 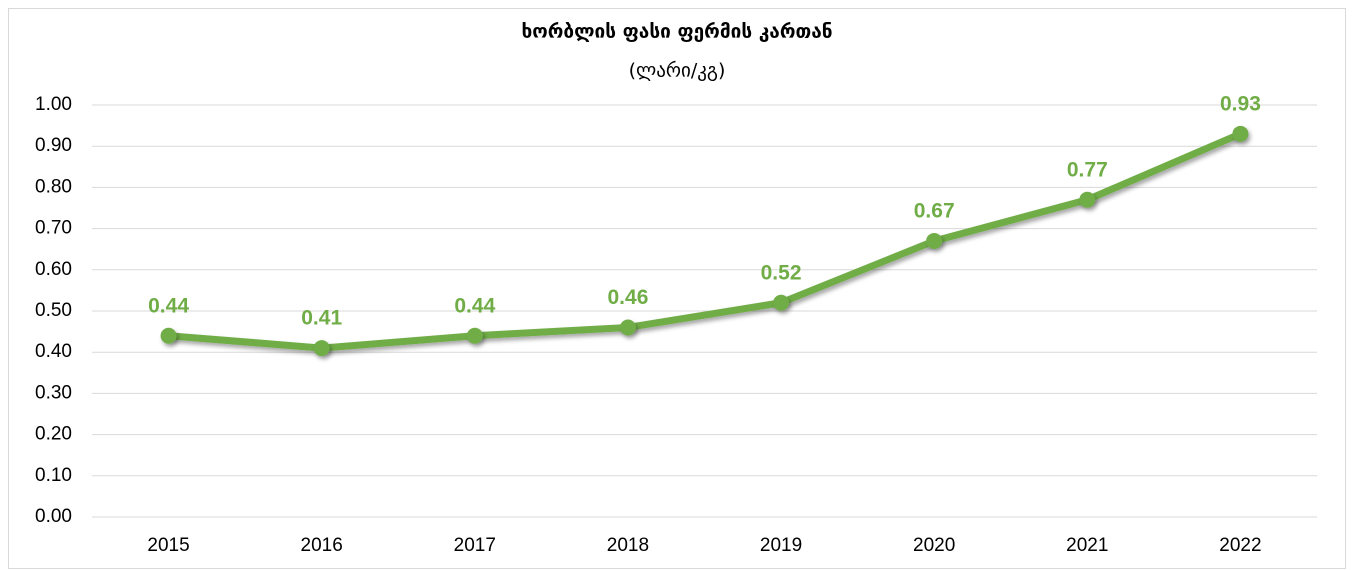 What do you see at coordinates (628, 545) in the screenshot?
I see `x-tick-label: 2018` at bounding box center [628, 545].